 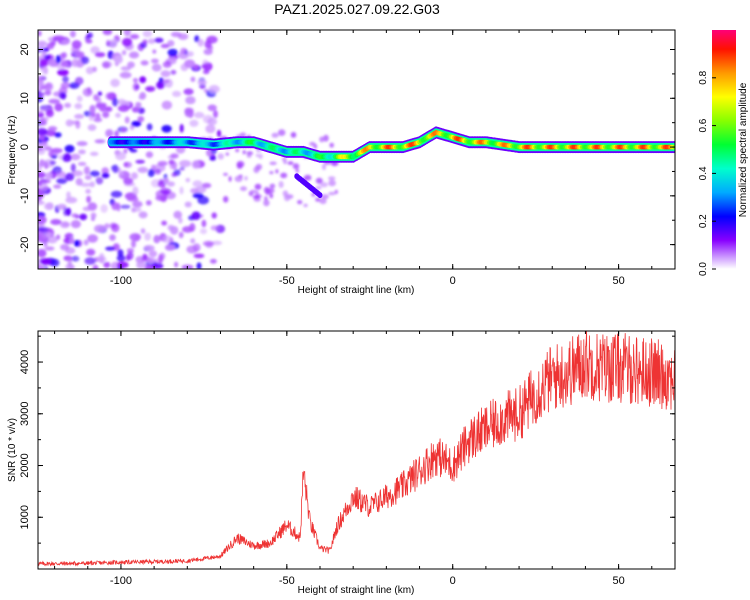 What do you see at coordinates (25, 517) in the screenshot?
I see `y-tick-label: 1000` at bounding box center [25, 517].